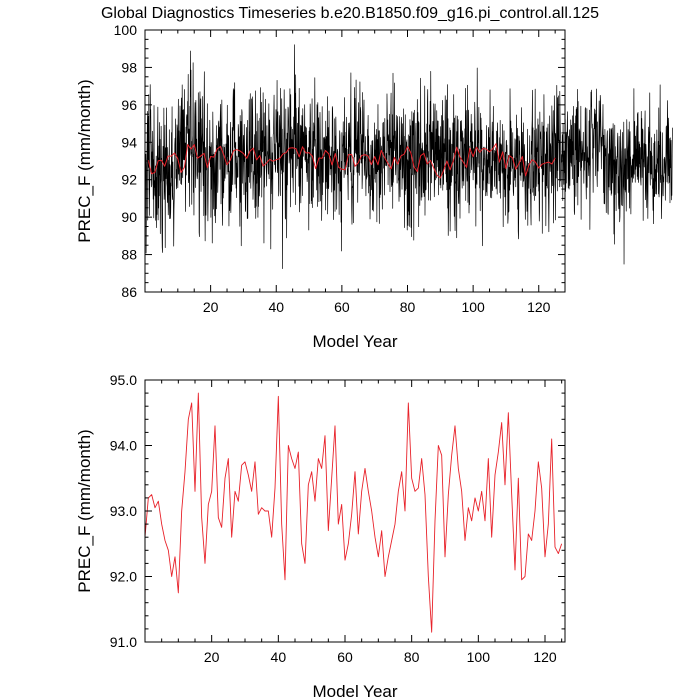 The height and width of the screenshot is (700, 700). I want to click on y-tick-label: 98, so click(129, 67).